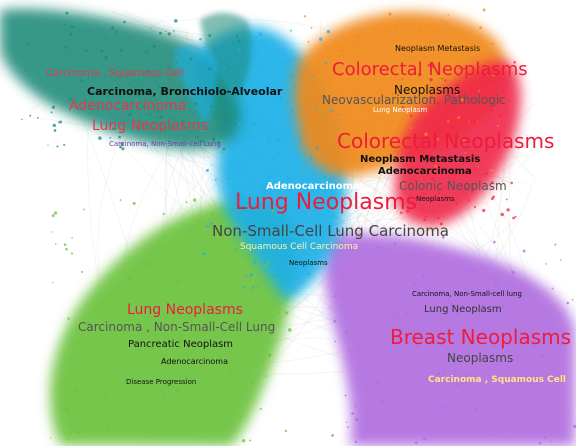  Describe the element at coordinates (196, 84) in the screenshot. I see `blue-fringe` at that location.